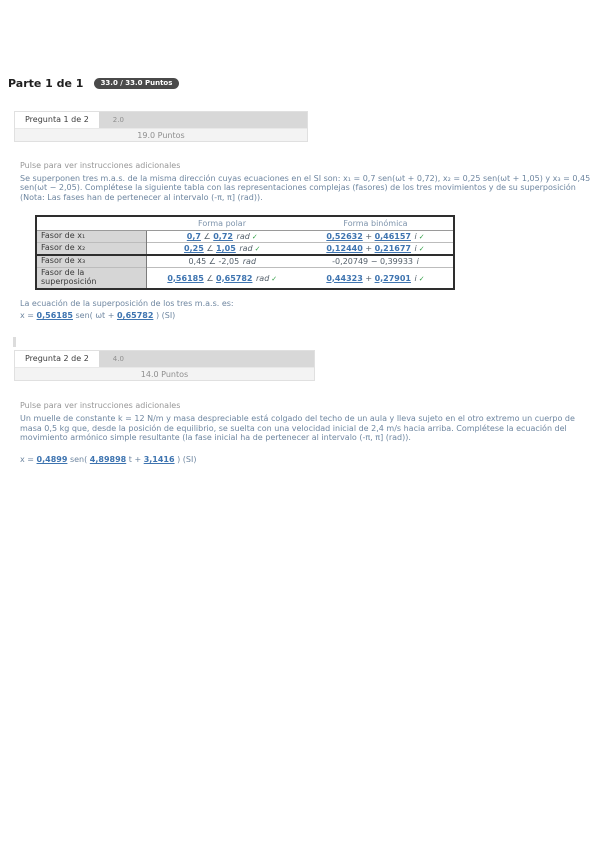 This screenshot has width=600, height=848. Describe the element at coordinates (344, 249) in the screenshot. I see `answer-link: 0,12440` at that location.